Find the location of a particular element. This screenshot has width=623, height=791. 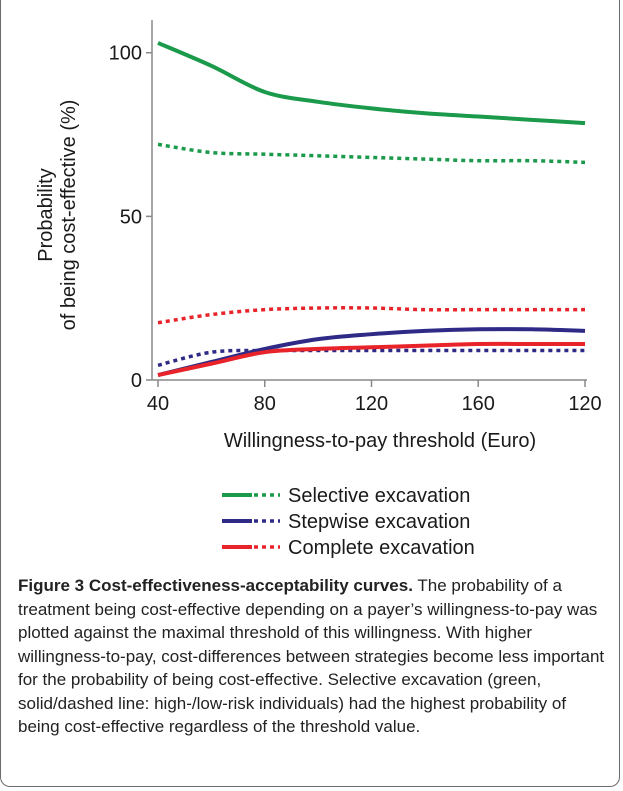

y-ticks: 0 50 100 is located at coordinates (130, 217).